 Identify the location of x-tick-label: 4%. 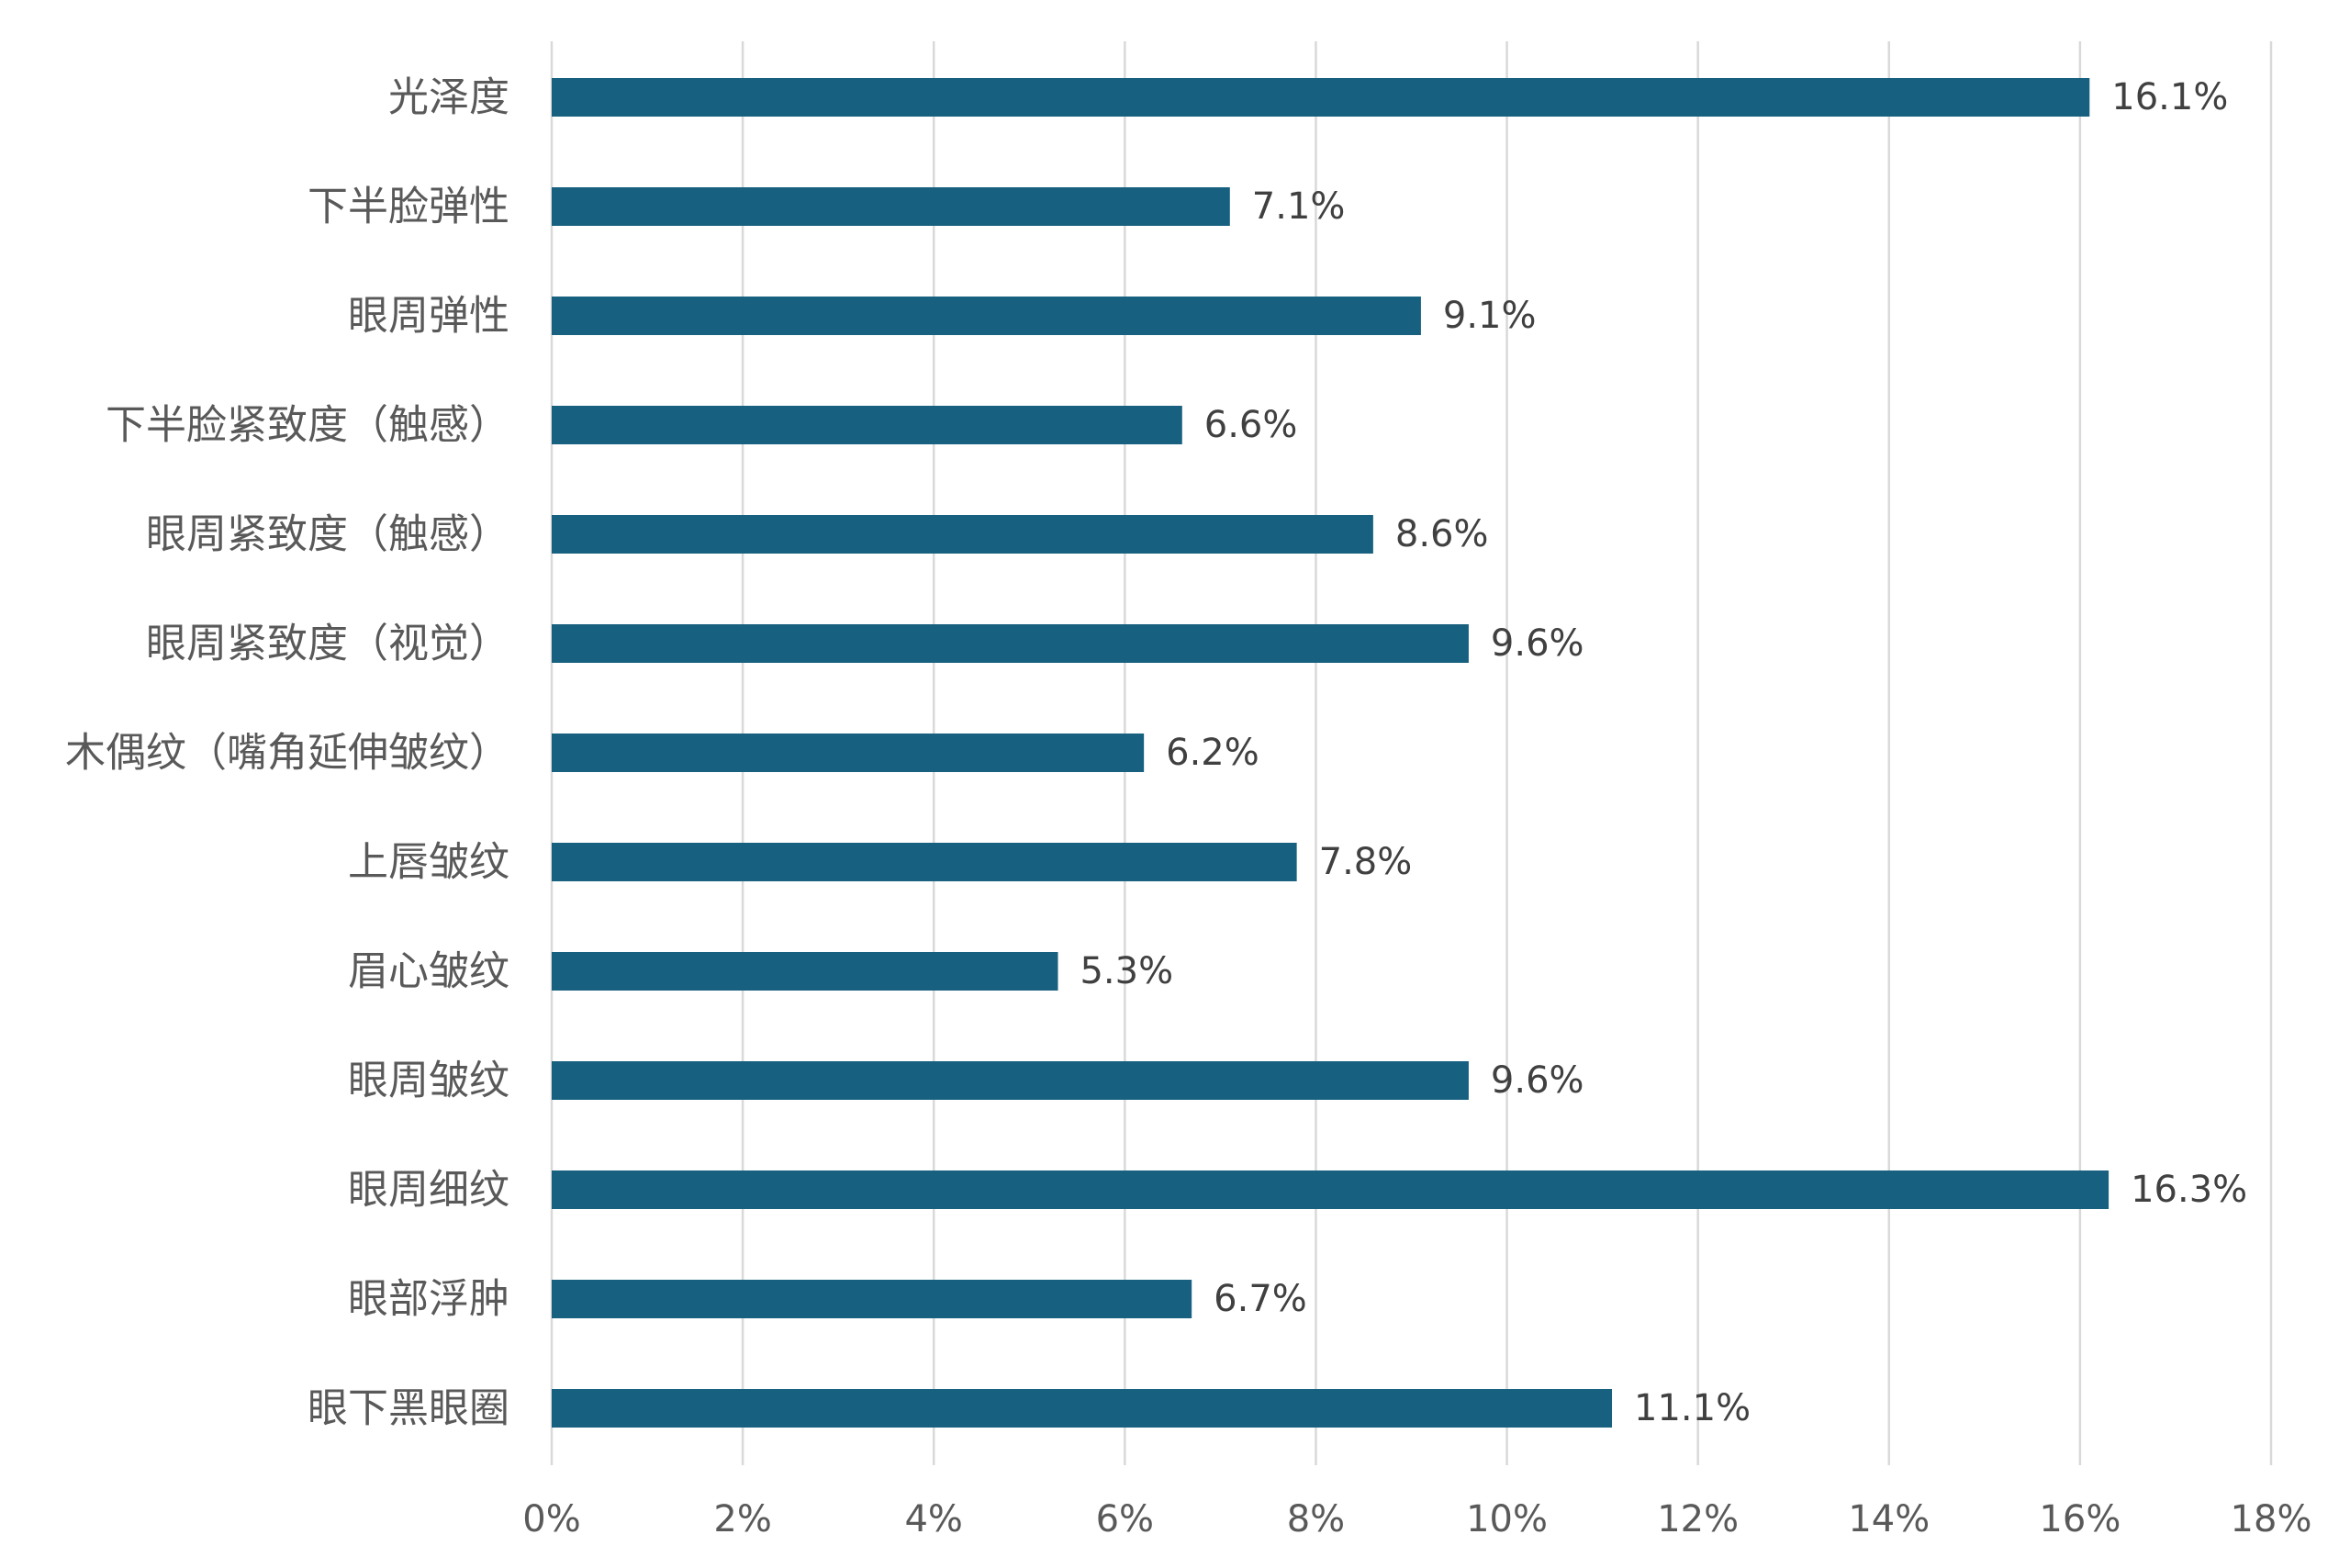
(933, 1519).